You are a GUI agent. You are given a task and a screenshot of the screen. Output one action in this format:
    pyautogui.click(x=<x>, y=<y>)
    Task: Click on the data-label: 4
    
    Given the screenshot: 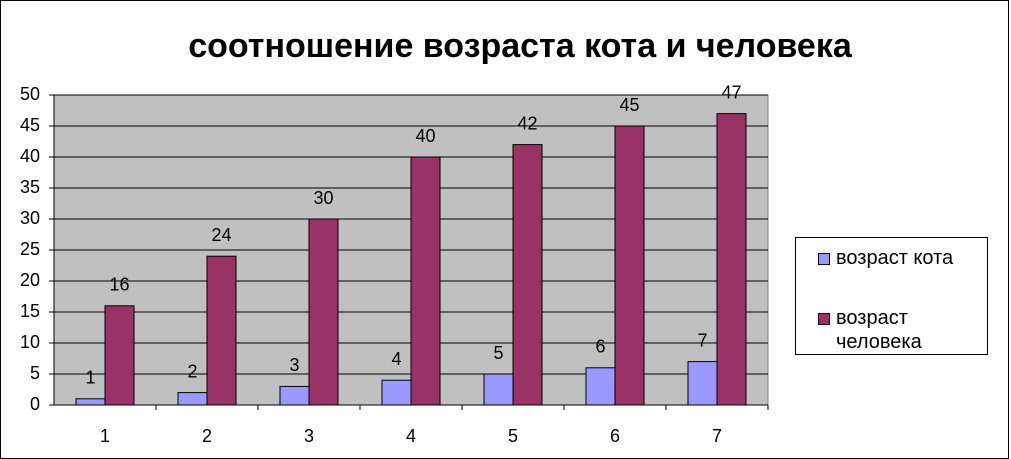 What is the action you would take?
    pyautogui.click(x=396, y=359)
    